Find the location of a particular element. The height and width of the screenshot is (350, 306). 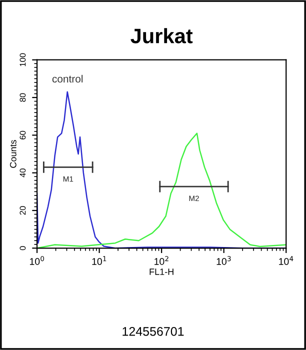

x-tick-label: 10$^{1}$ is located at coordinates (99, 260).